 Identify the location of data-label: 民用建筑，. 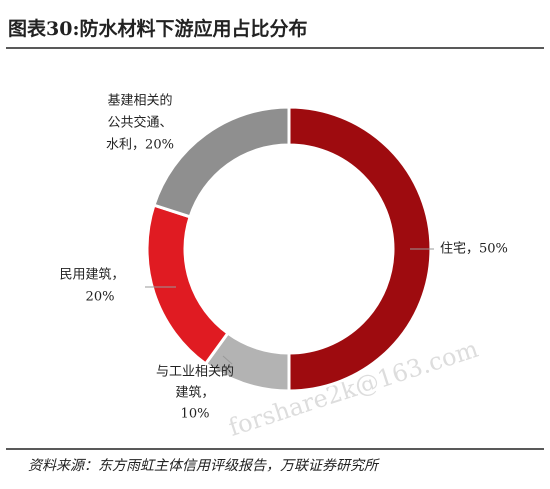
(91, 275).